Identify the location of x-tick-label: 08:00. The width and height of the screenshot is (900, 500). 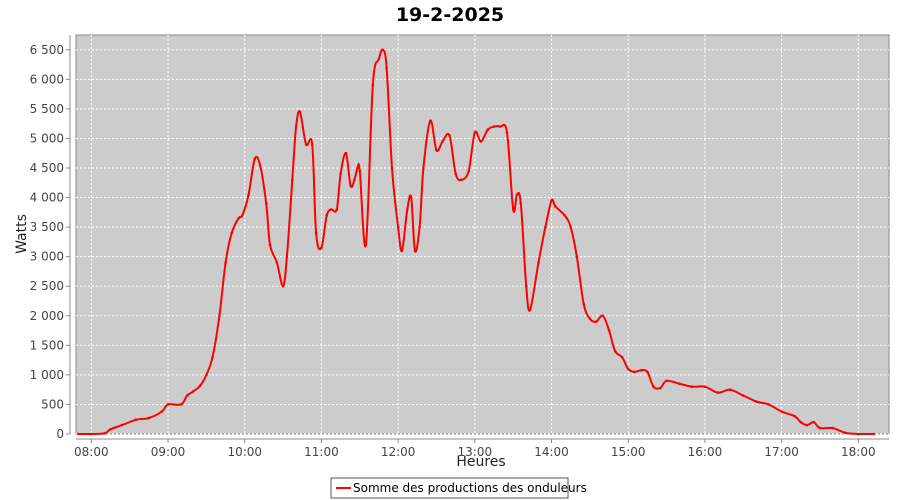
(91, 452).